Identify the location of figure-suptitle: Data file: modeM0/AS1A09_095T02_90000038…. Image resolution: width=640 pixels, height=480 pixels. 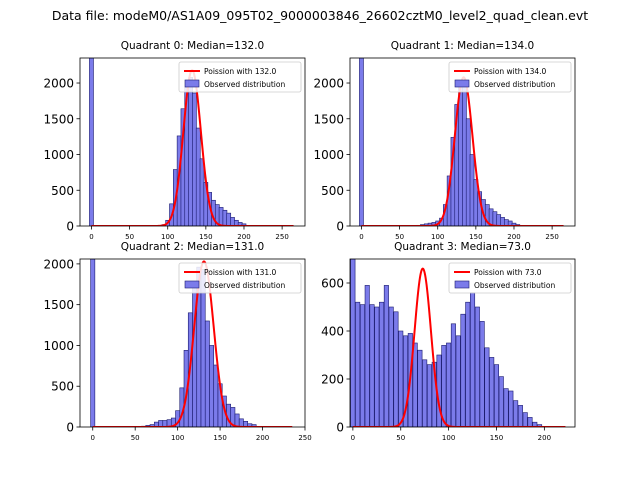
(320, 15).